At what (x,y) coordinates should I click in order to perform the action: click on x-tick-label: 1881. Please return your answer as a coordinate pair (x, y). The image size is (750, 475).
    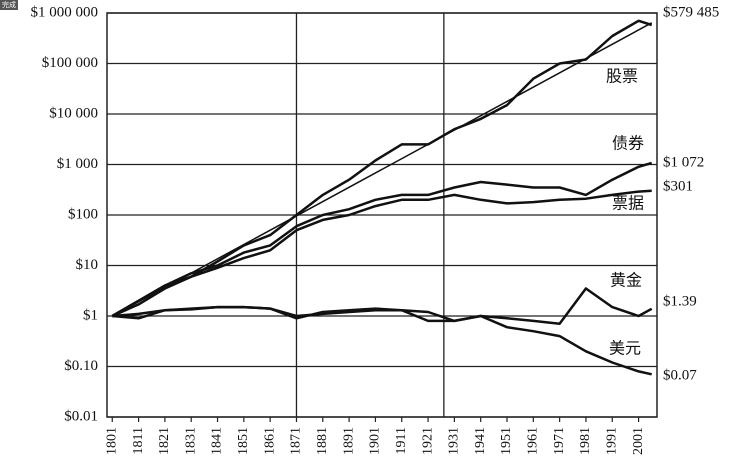
    Looking at the image, I should click on (322, 441).